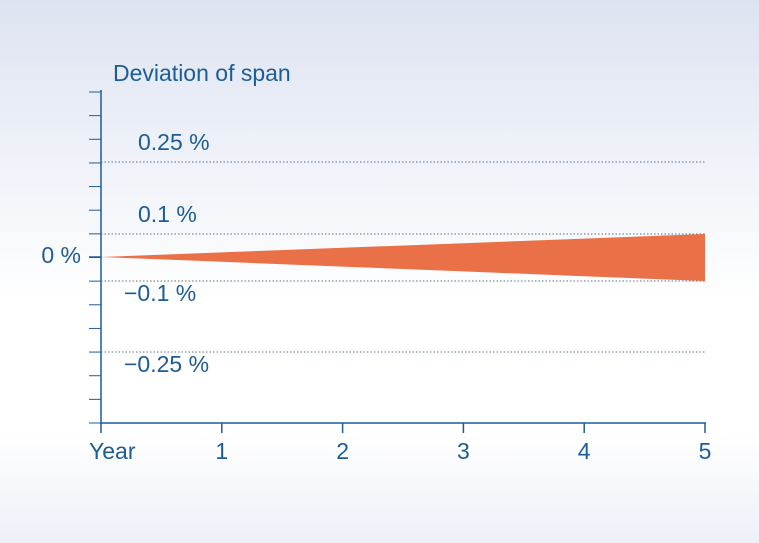 This screenshot has height=543, width=759. What do you see at coordinates (166, 364) in the screenshot?
I see `y-tick-label: −0.25 %` at bounding box center [166, 364].